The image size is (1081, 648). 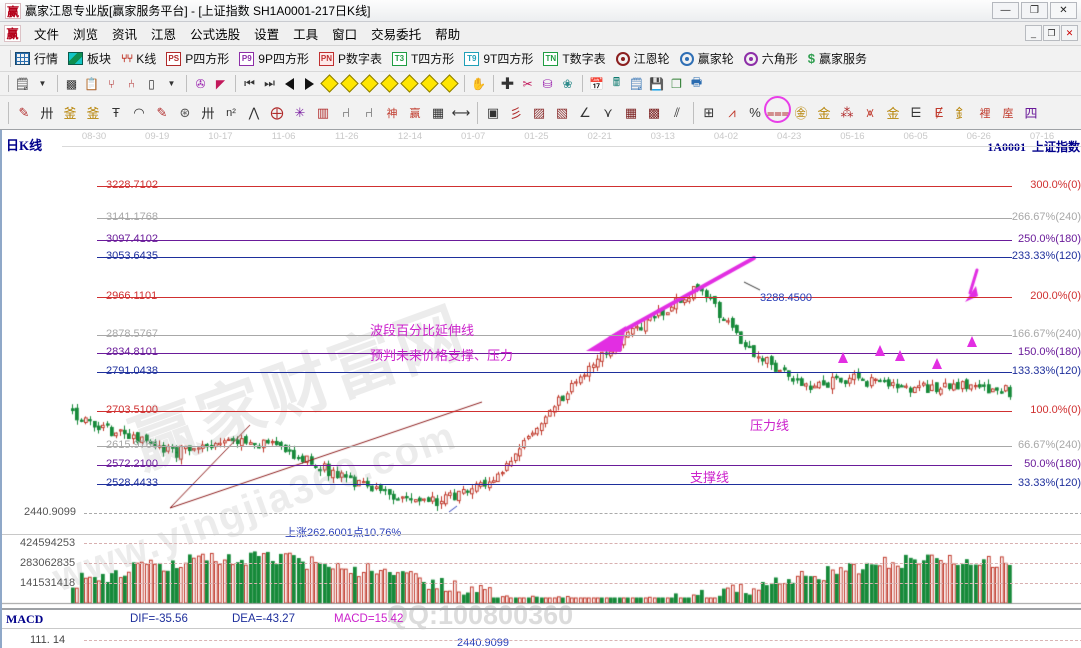 I want to click on menu-item-file: 文件, so click(x=47, y=35).